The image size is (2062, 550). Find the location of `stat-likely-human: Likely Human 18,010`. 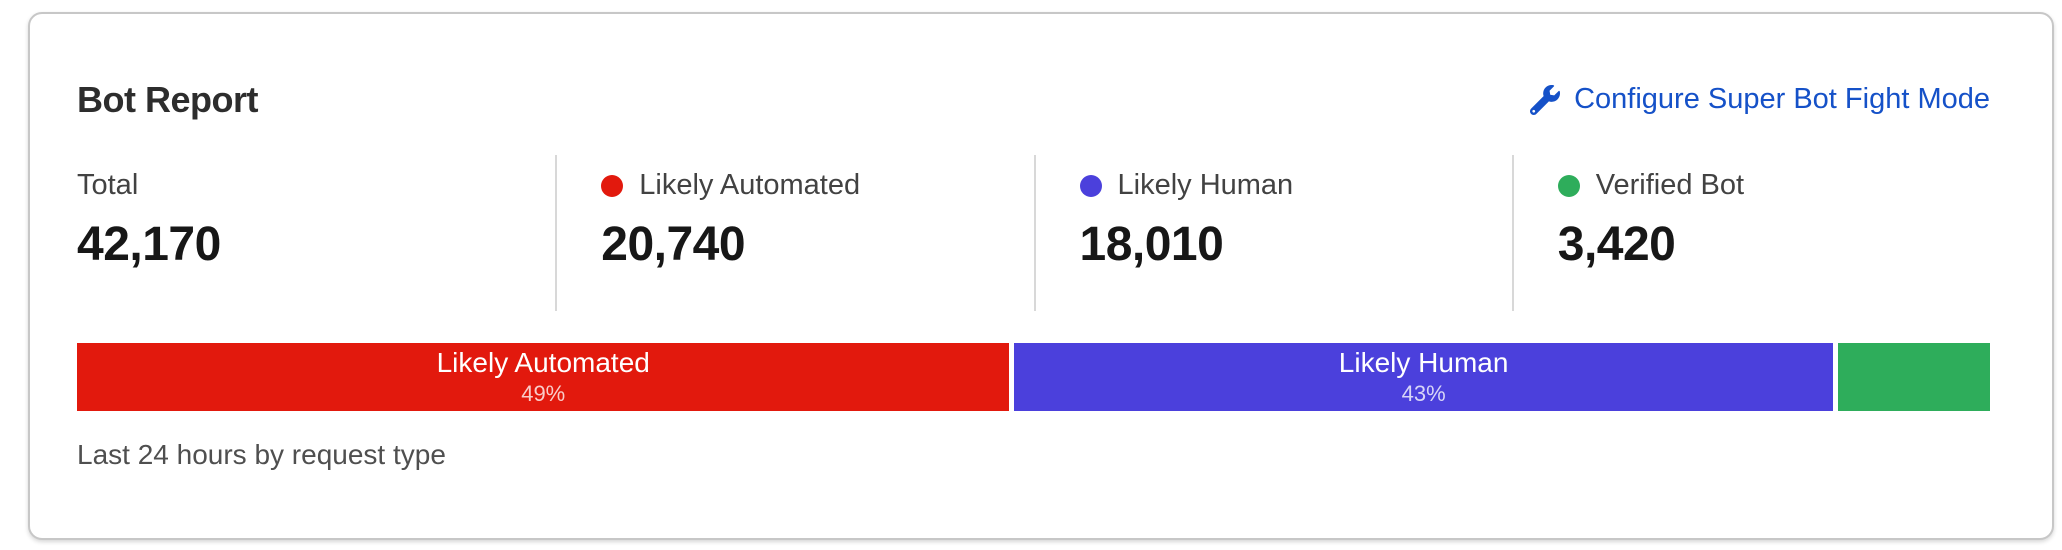

stat-likely-human: Likely Human 18,010 is located at coordinates (1272, 233).